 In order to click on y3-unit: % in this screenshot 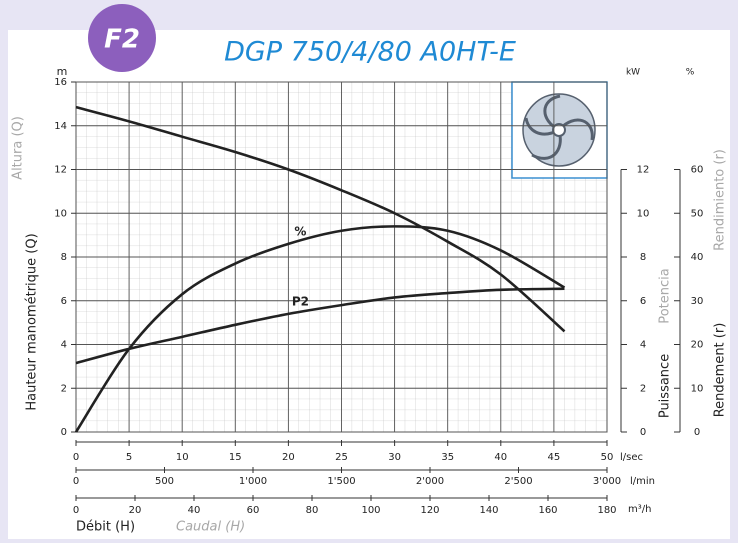, I will do `click(690, 73)`.